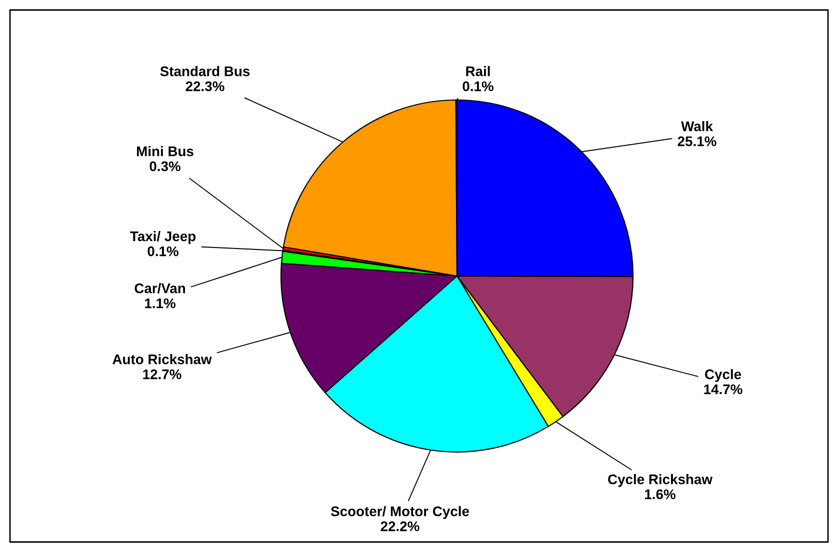  I want to click on slice-label: Standard Bus, so click(205, 71).